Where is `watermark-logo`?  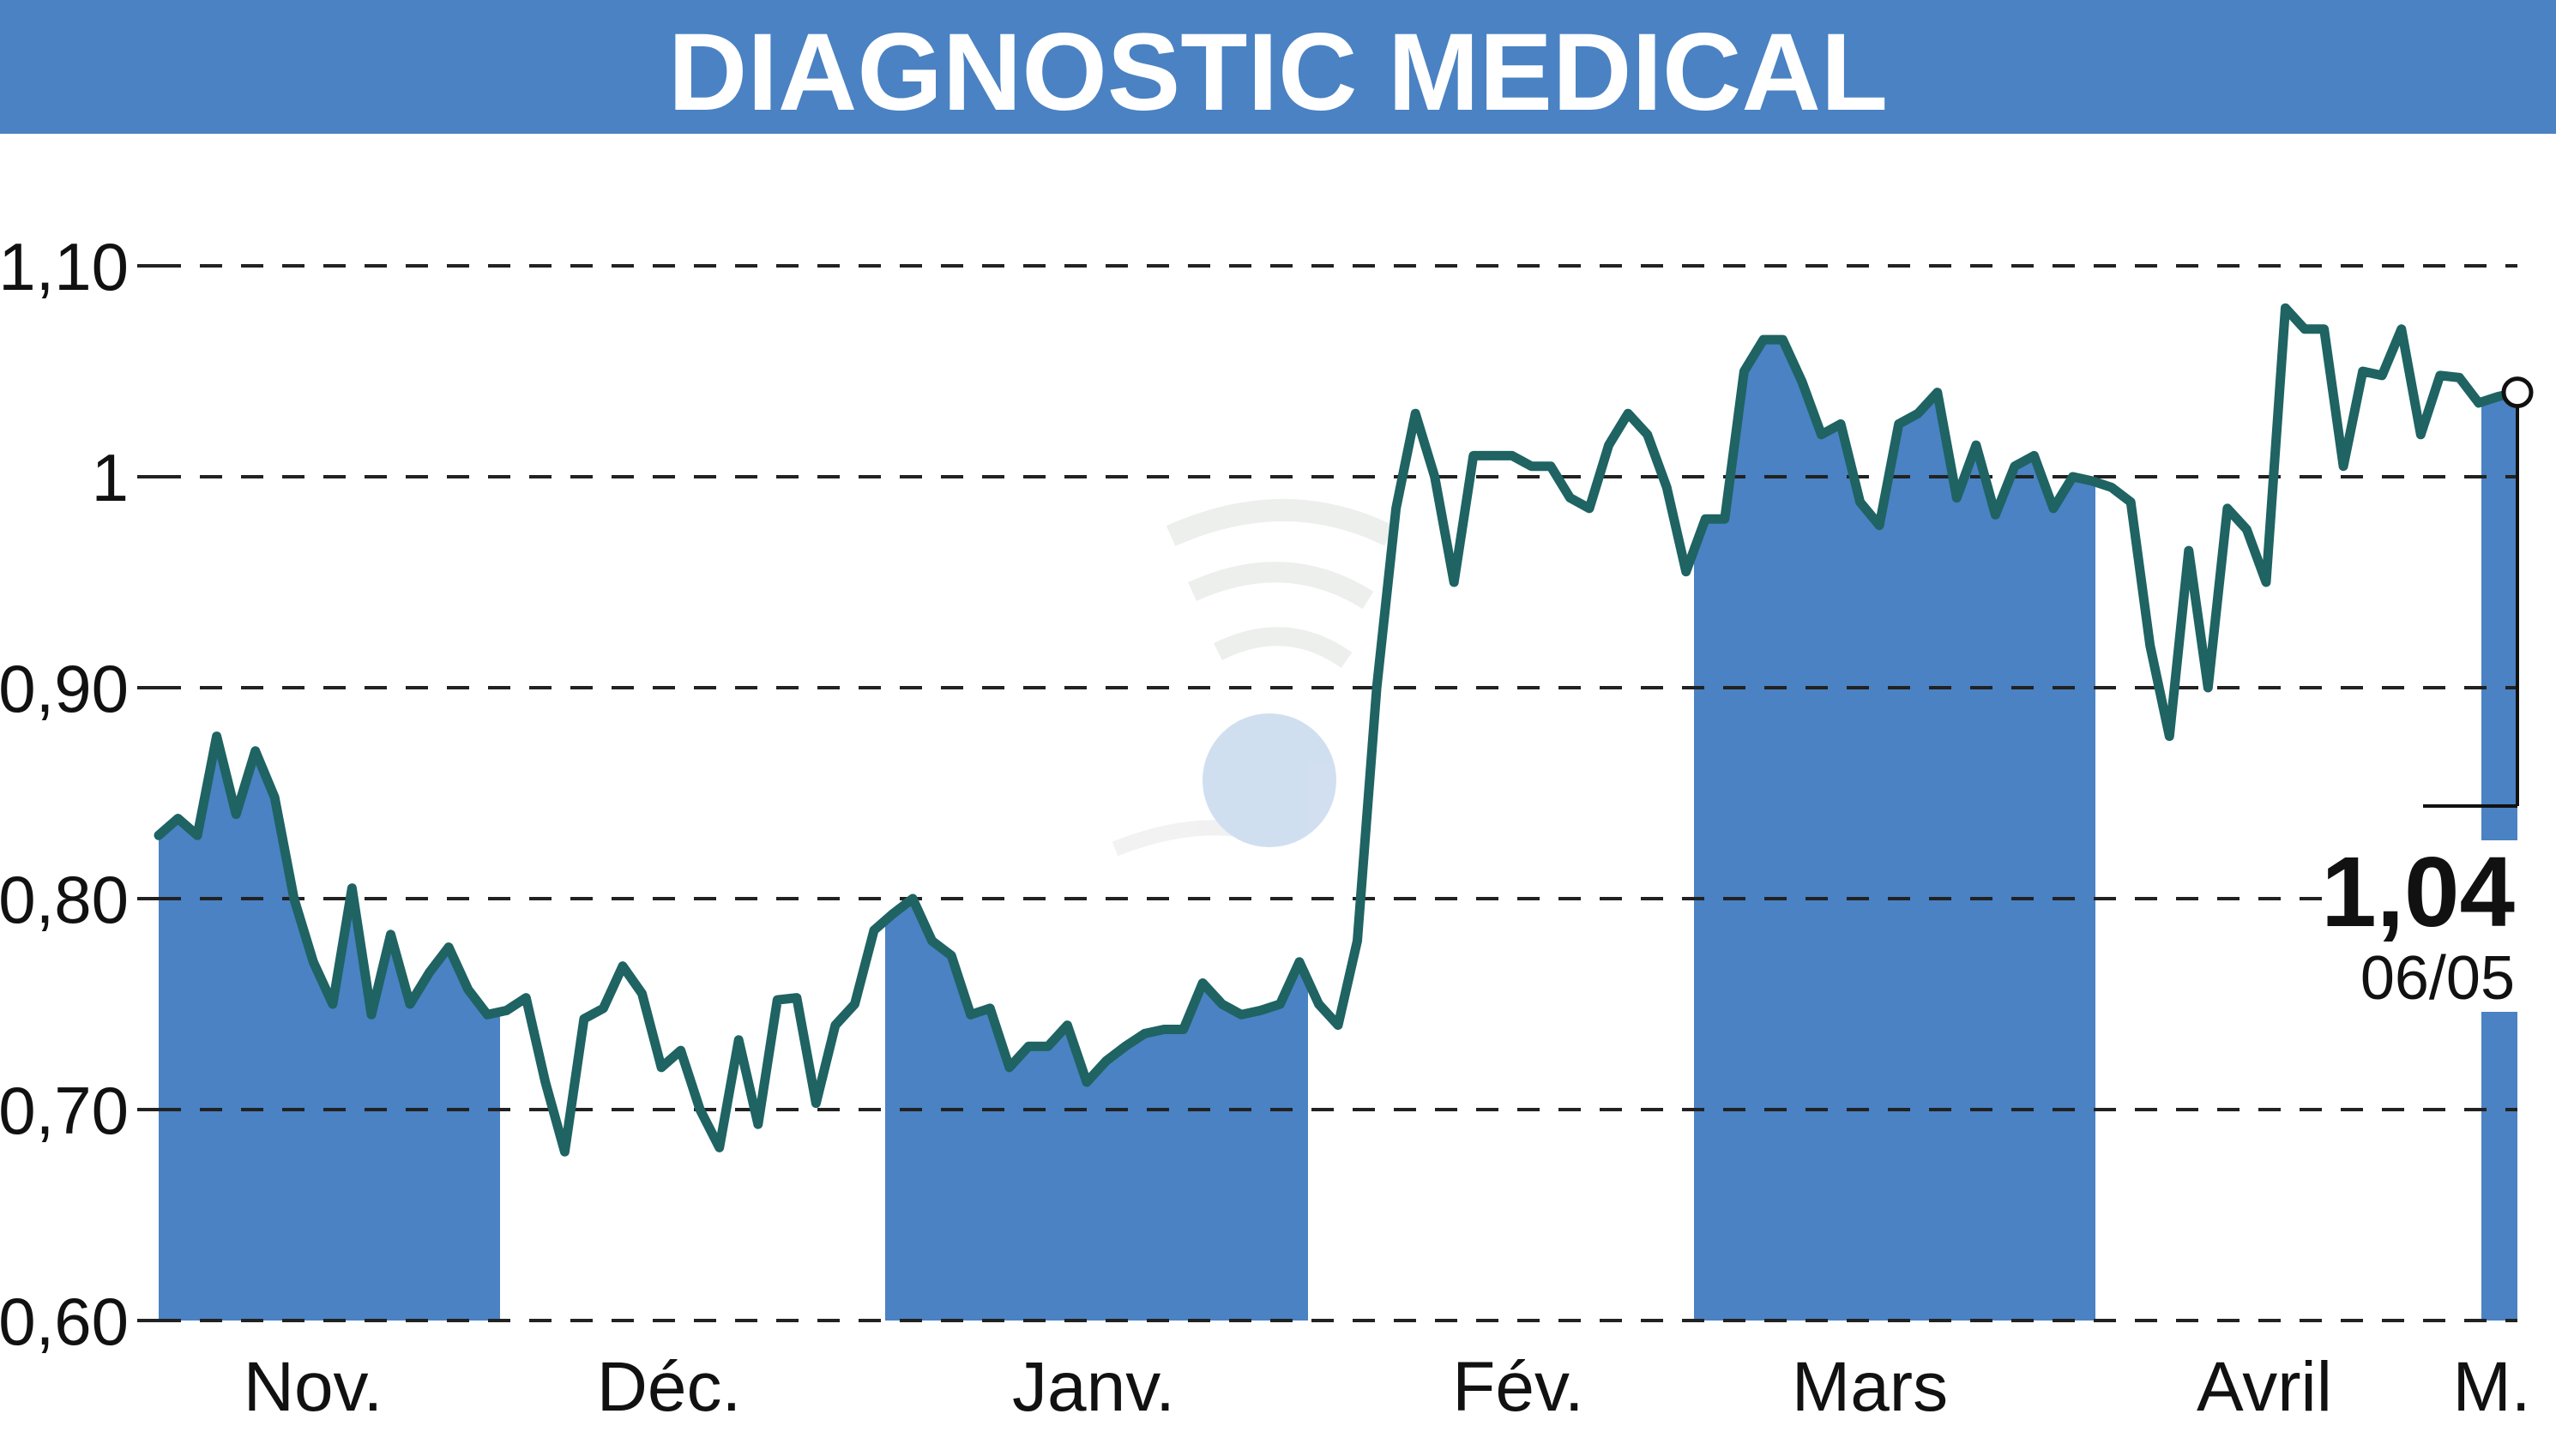 watermark-logo is located at coordinates (1253, 678).